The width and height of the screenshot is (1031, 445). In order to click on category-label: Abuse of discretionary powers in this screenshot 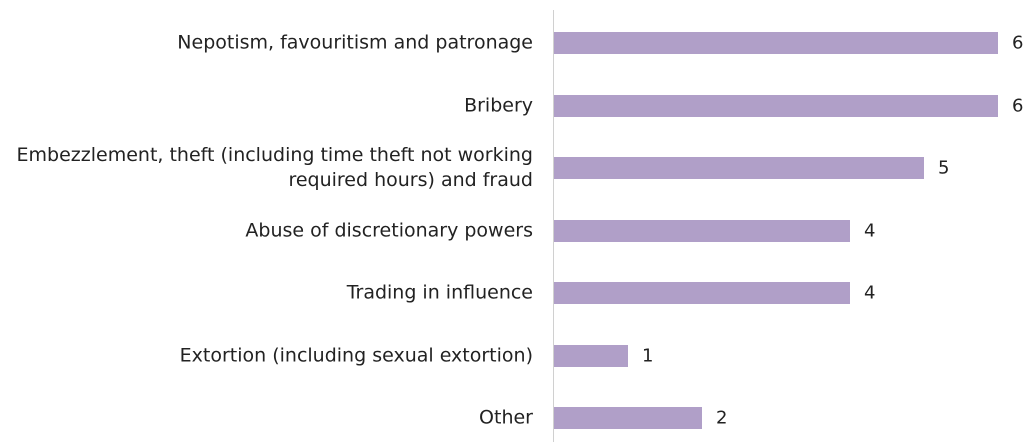, I will do `click(389, 230)`.